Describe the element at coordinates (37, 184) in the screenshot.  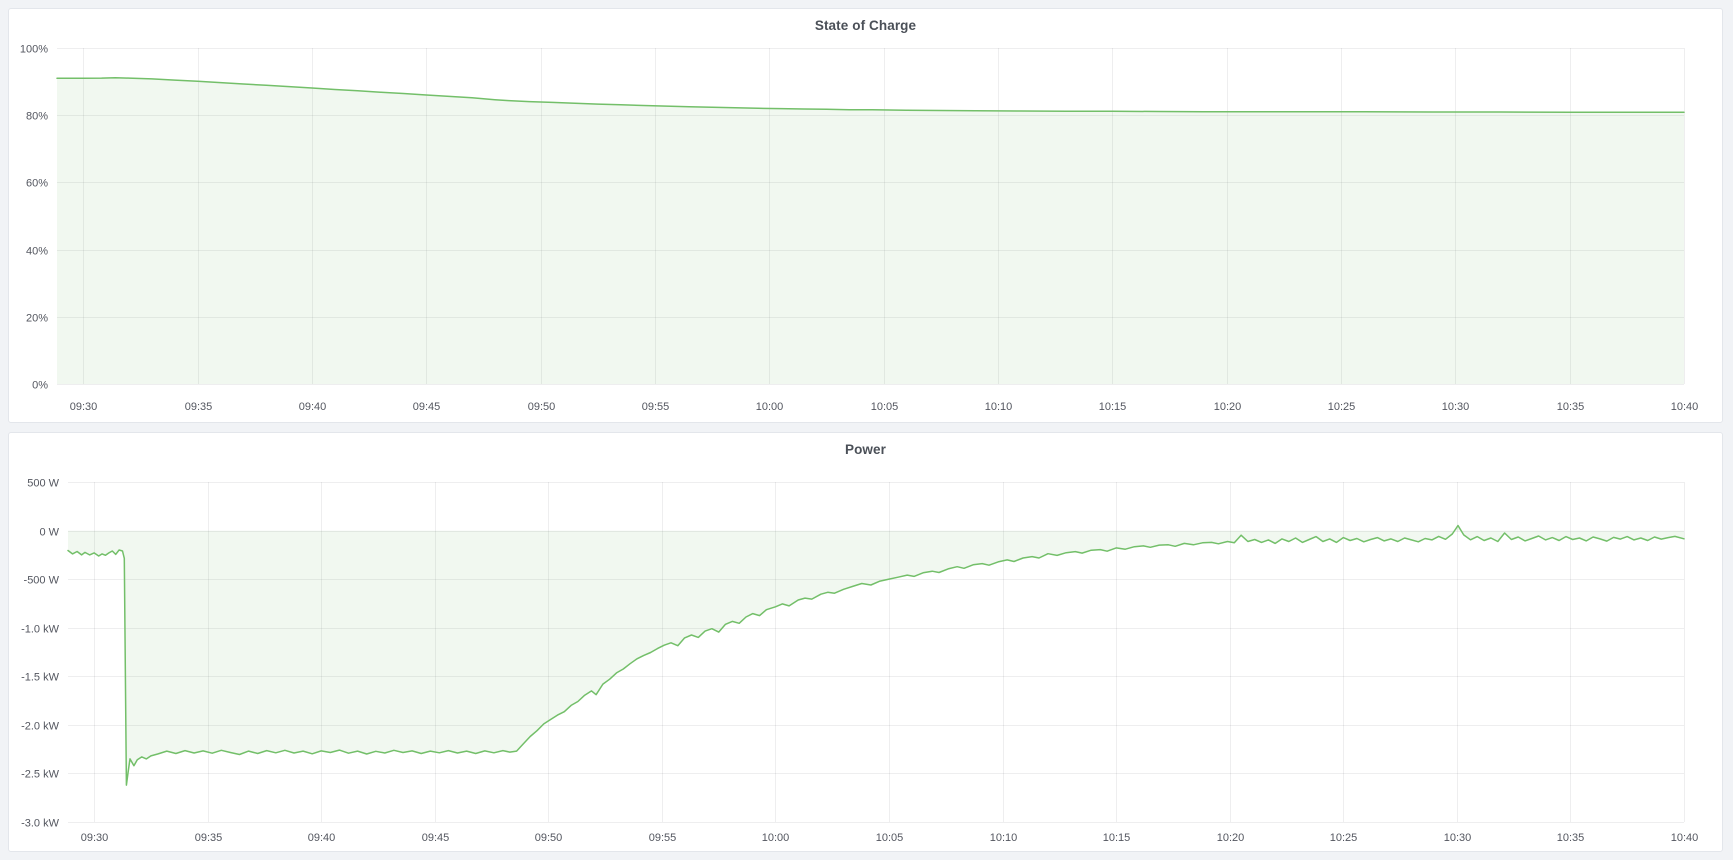
I see `y-axis-tick-label: 60%` at that location.